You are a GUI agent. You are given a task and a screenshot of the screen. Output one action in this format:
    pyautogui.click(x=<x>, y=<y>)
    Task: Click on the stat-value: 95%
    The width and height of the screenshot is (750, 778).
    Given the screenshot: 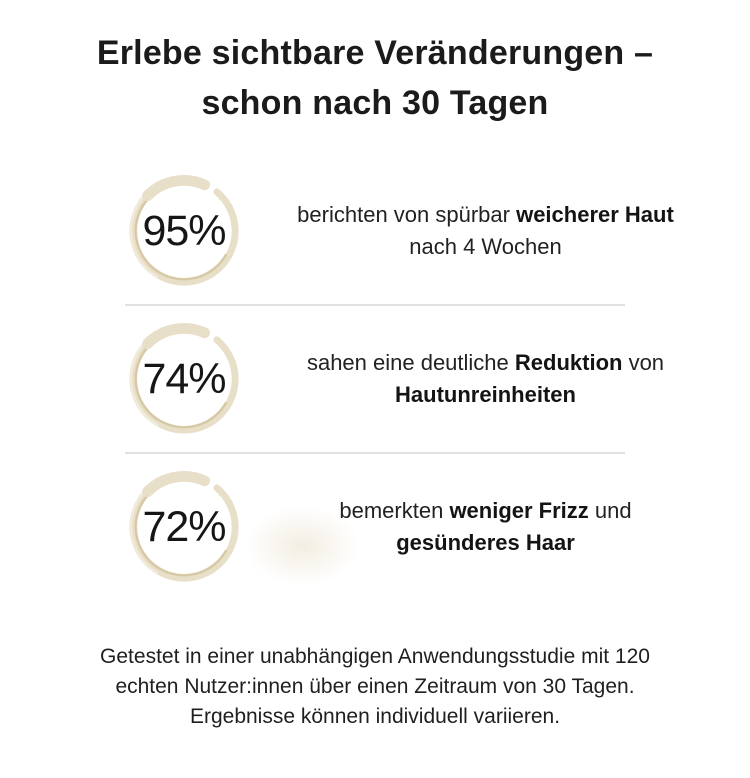 What is the action you would take?
    pyautogui.click(x=184, y=230)
    